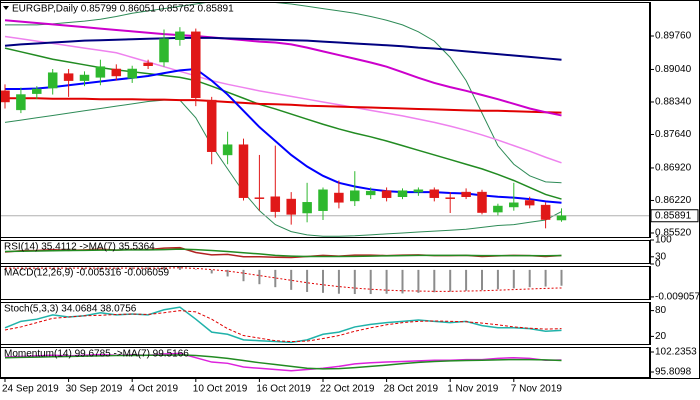 The width and height of the screenshot is (700, 400). I want to click on current-price-label: 0.85891, so click(673, 215).